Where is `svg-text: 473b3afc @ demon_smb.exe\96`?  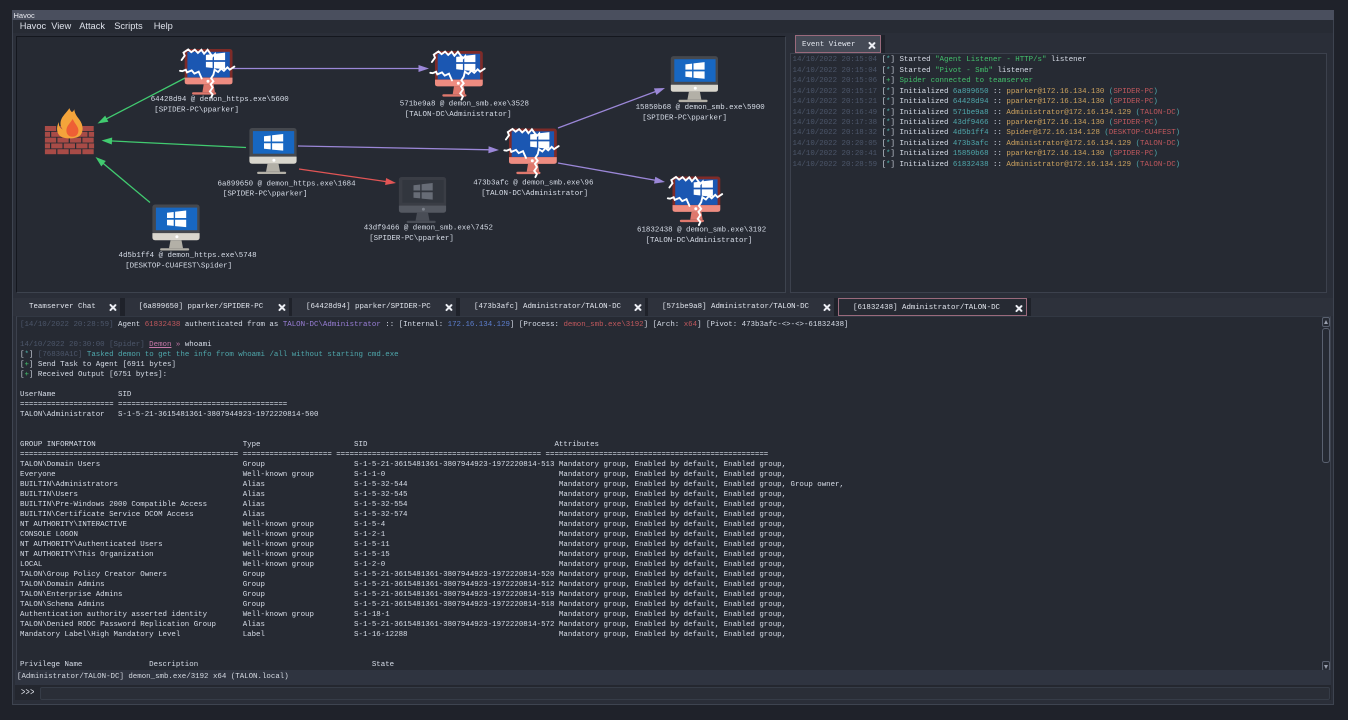 svg-text: 473b3afc @ demon_smb.exe\96 is located at coordinates (533, 184).